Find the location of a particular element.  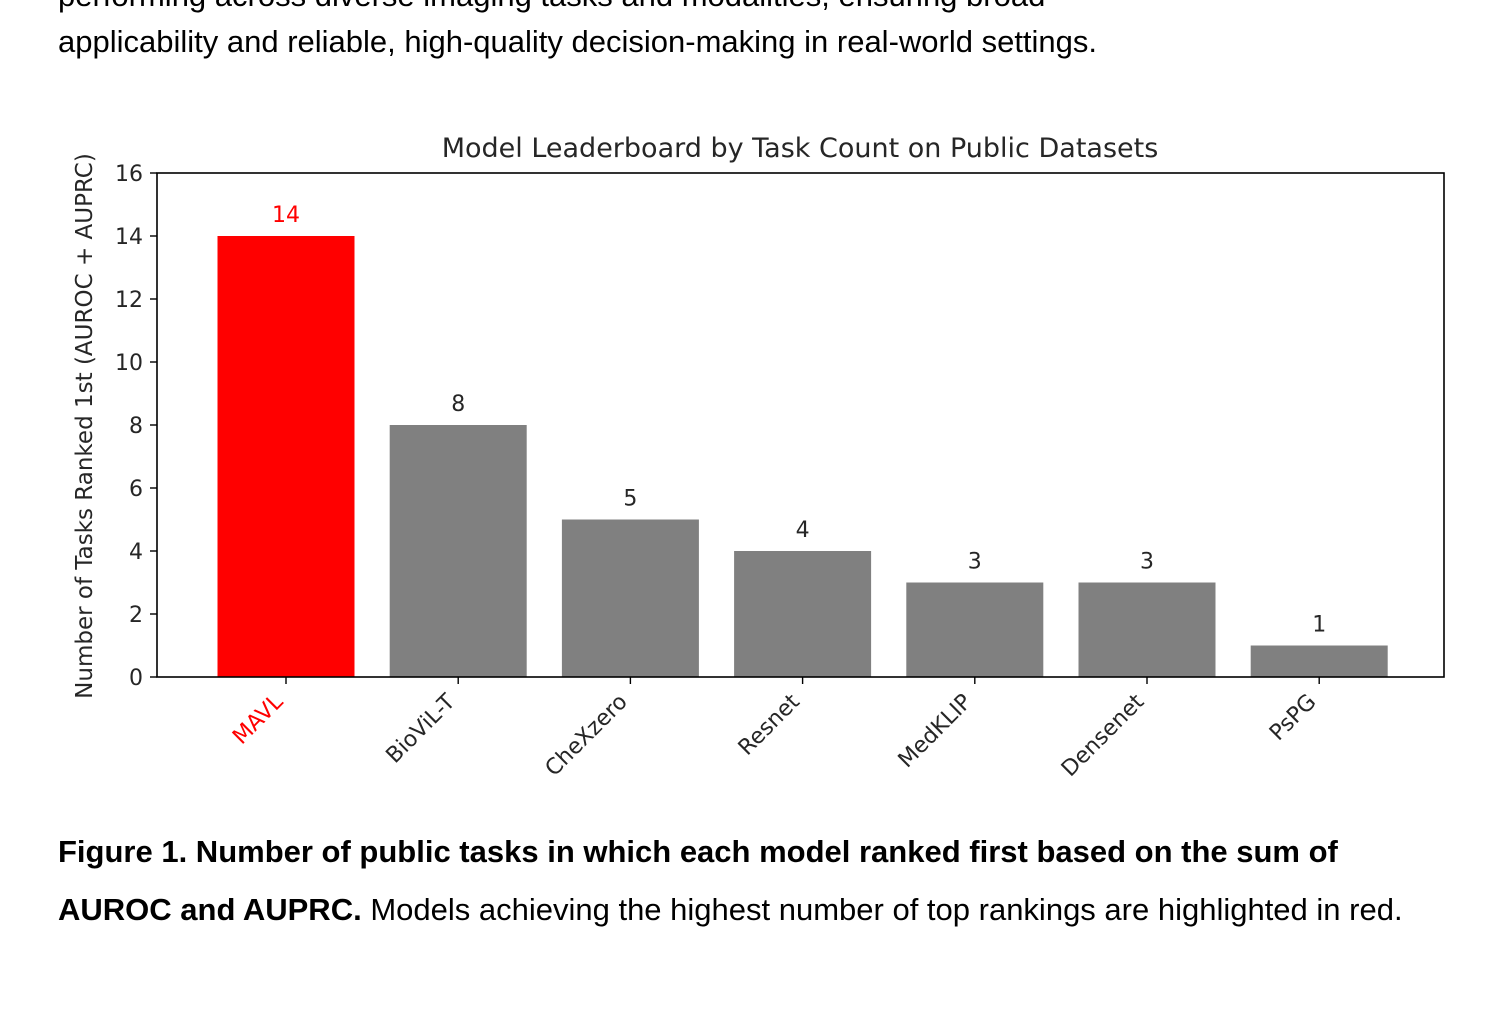

y-tick-label: 2 is located at coordinates (136, 615).